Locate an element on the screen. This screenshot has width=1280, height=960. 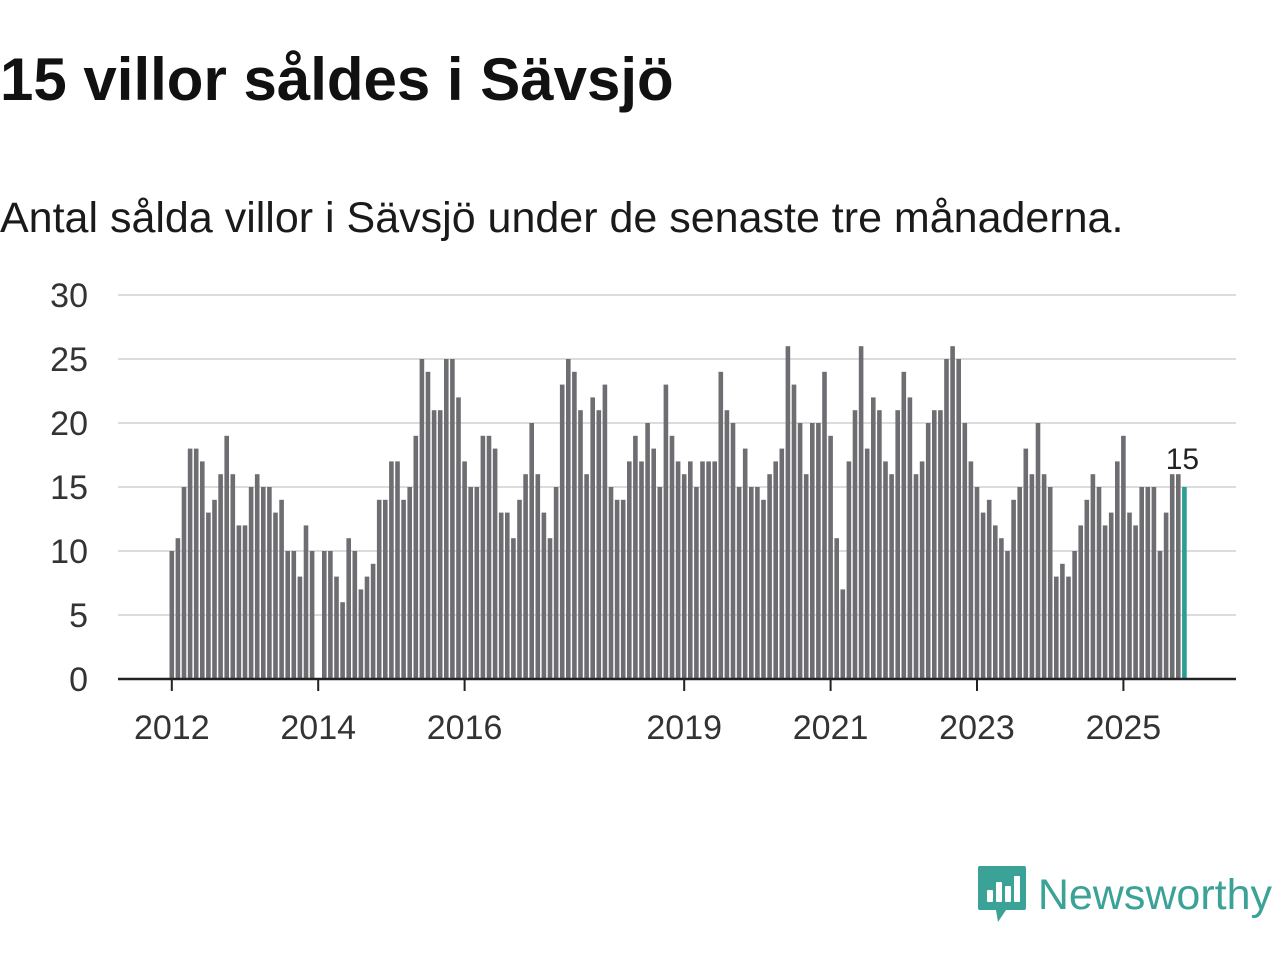
x-tick-label: 2014 is located at coordinates (318, 728).